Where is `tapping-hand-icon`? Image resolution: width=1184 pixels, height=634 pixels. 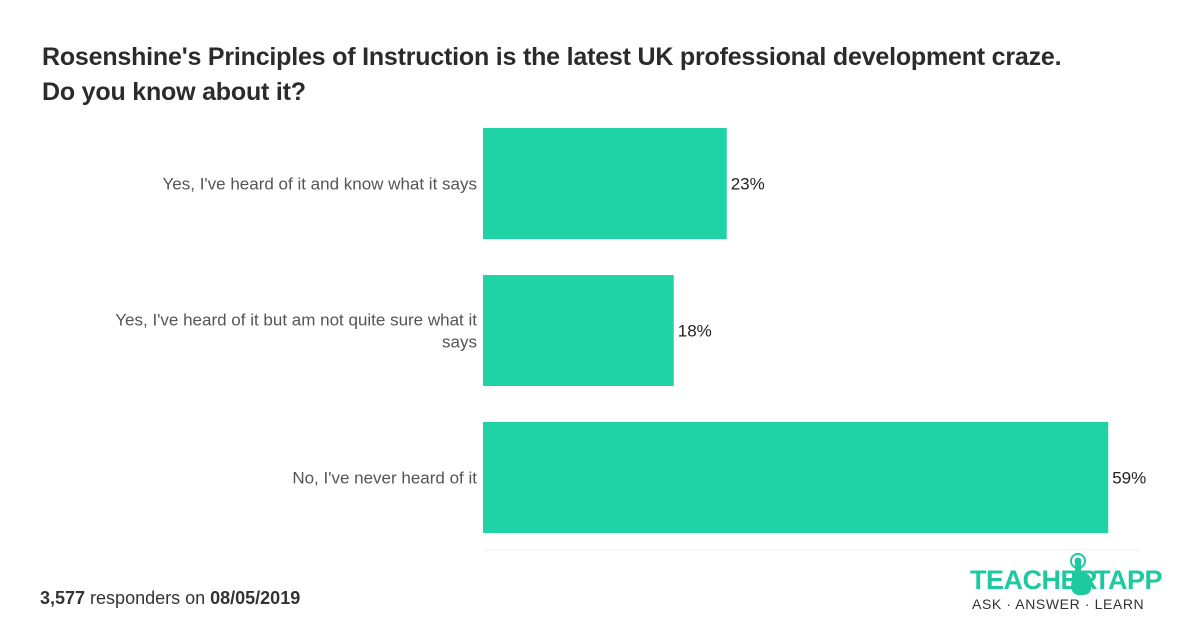
tapping-hand-icon is located at coordinates (1080, 574).